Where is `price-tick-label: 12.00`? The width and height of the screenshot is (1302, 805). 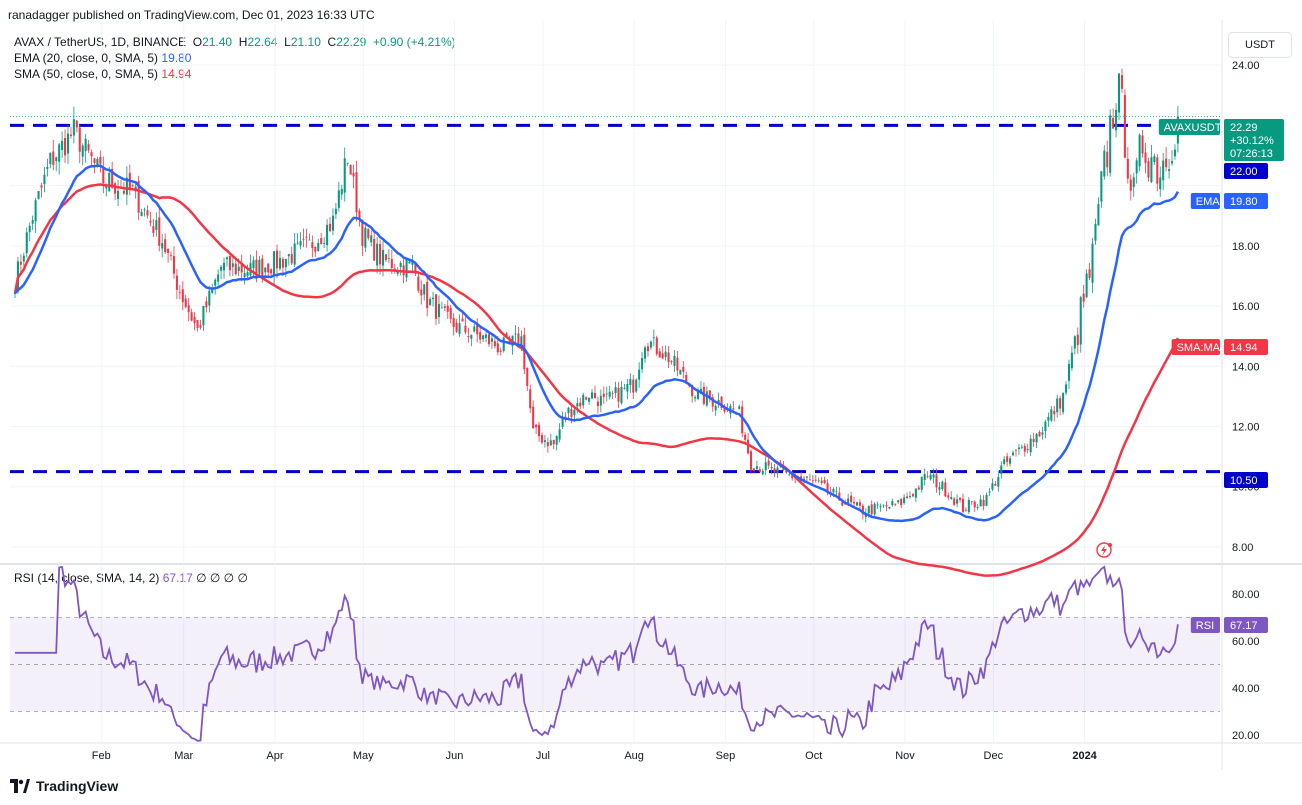
price-tick-label: 12.00 is located at coordinates (1246, 428).